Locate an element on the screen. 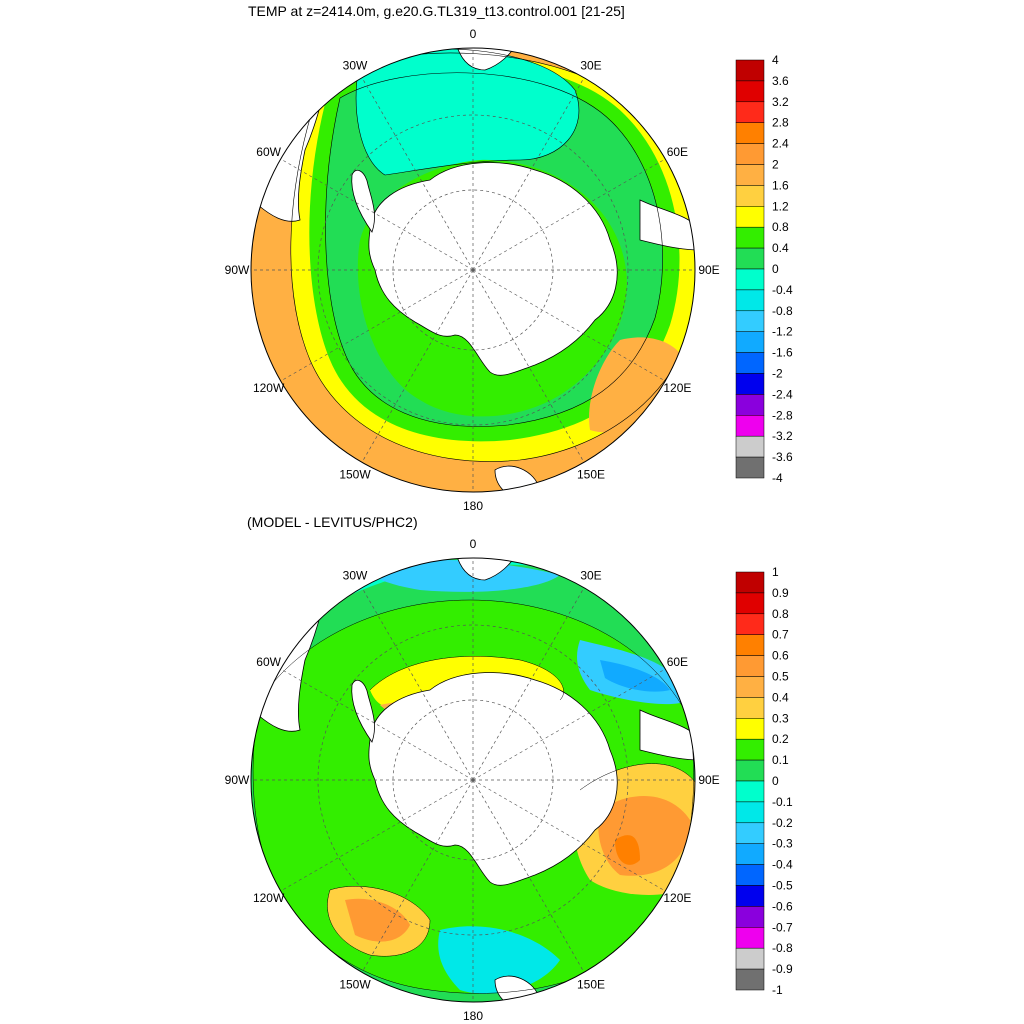 The width and height of the screenshot is (1024, 1024). colorbar-label: -0.1 is located at coordinates (782, 802).